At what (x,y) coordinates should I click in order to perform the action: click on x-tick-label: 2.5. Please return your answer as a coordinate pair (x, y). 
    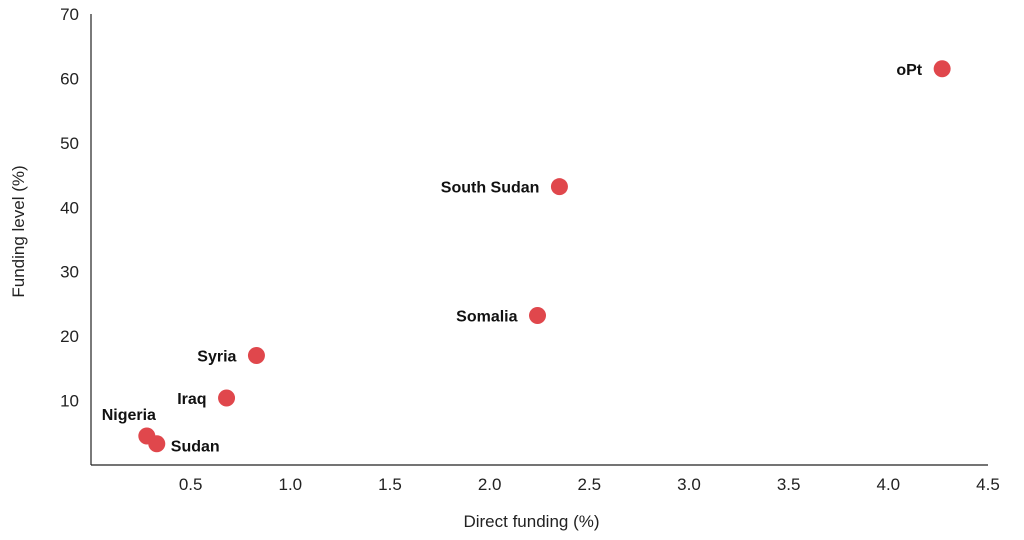
    Looking at the image, I should click on (590, 484).